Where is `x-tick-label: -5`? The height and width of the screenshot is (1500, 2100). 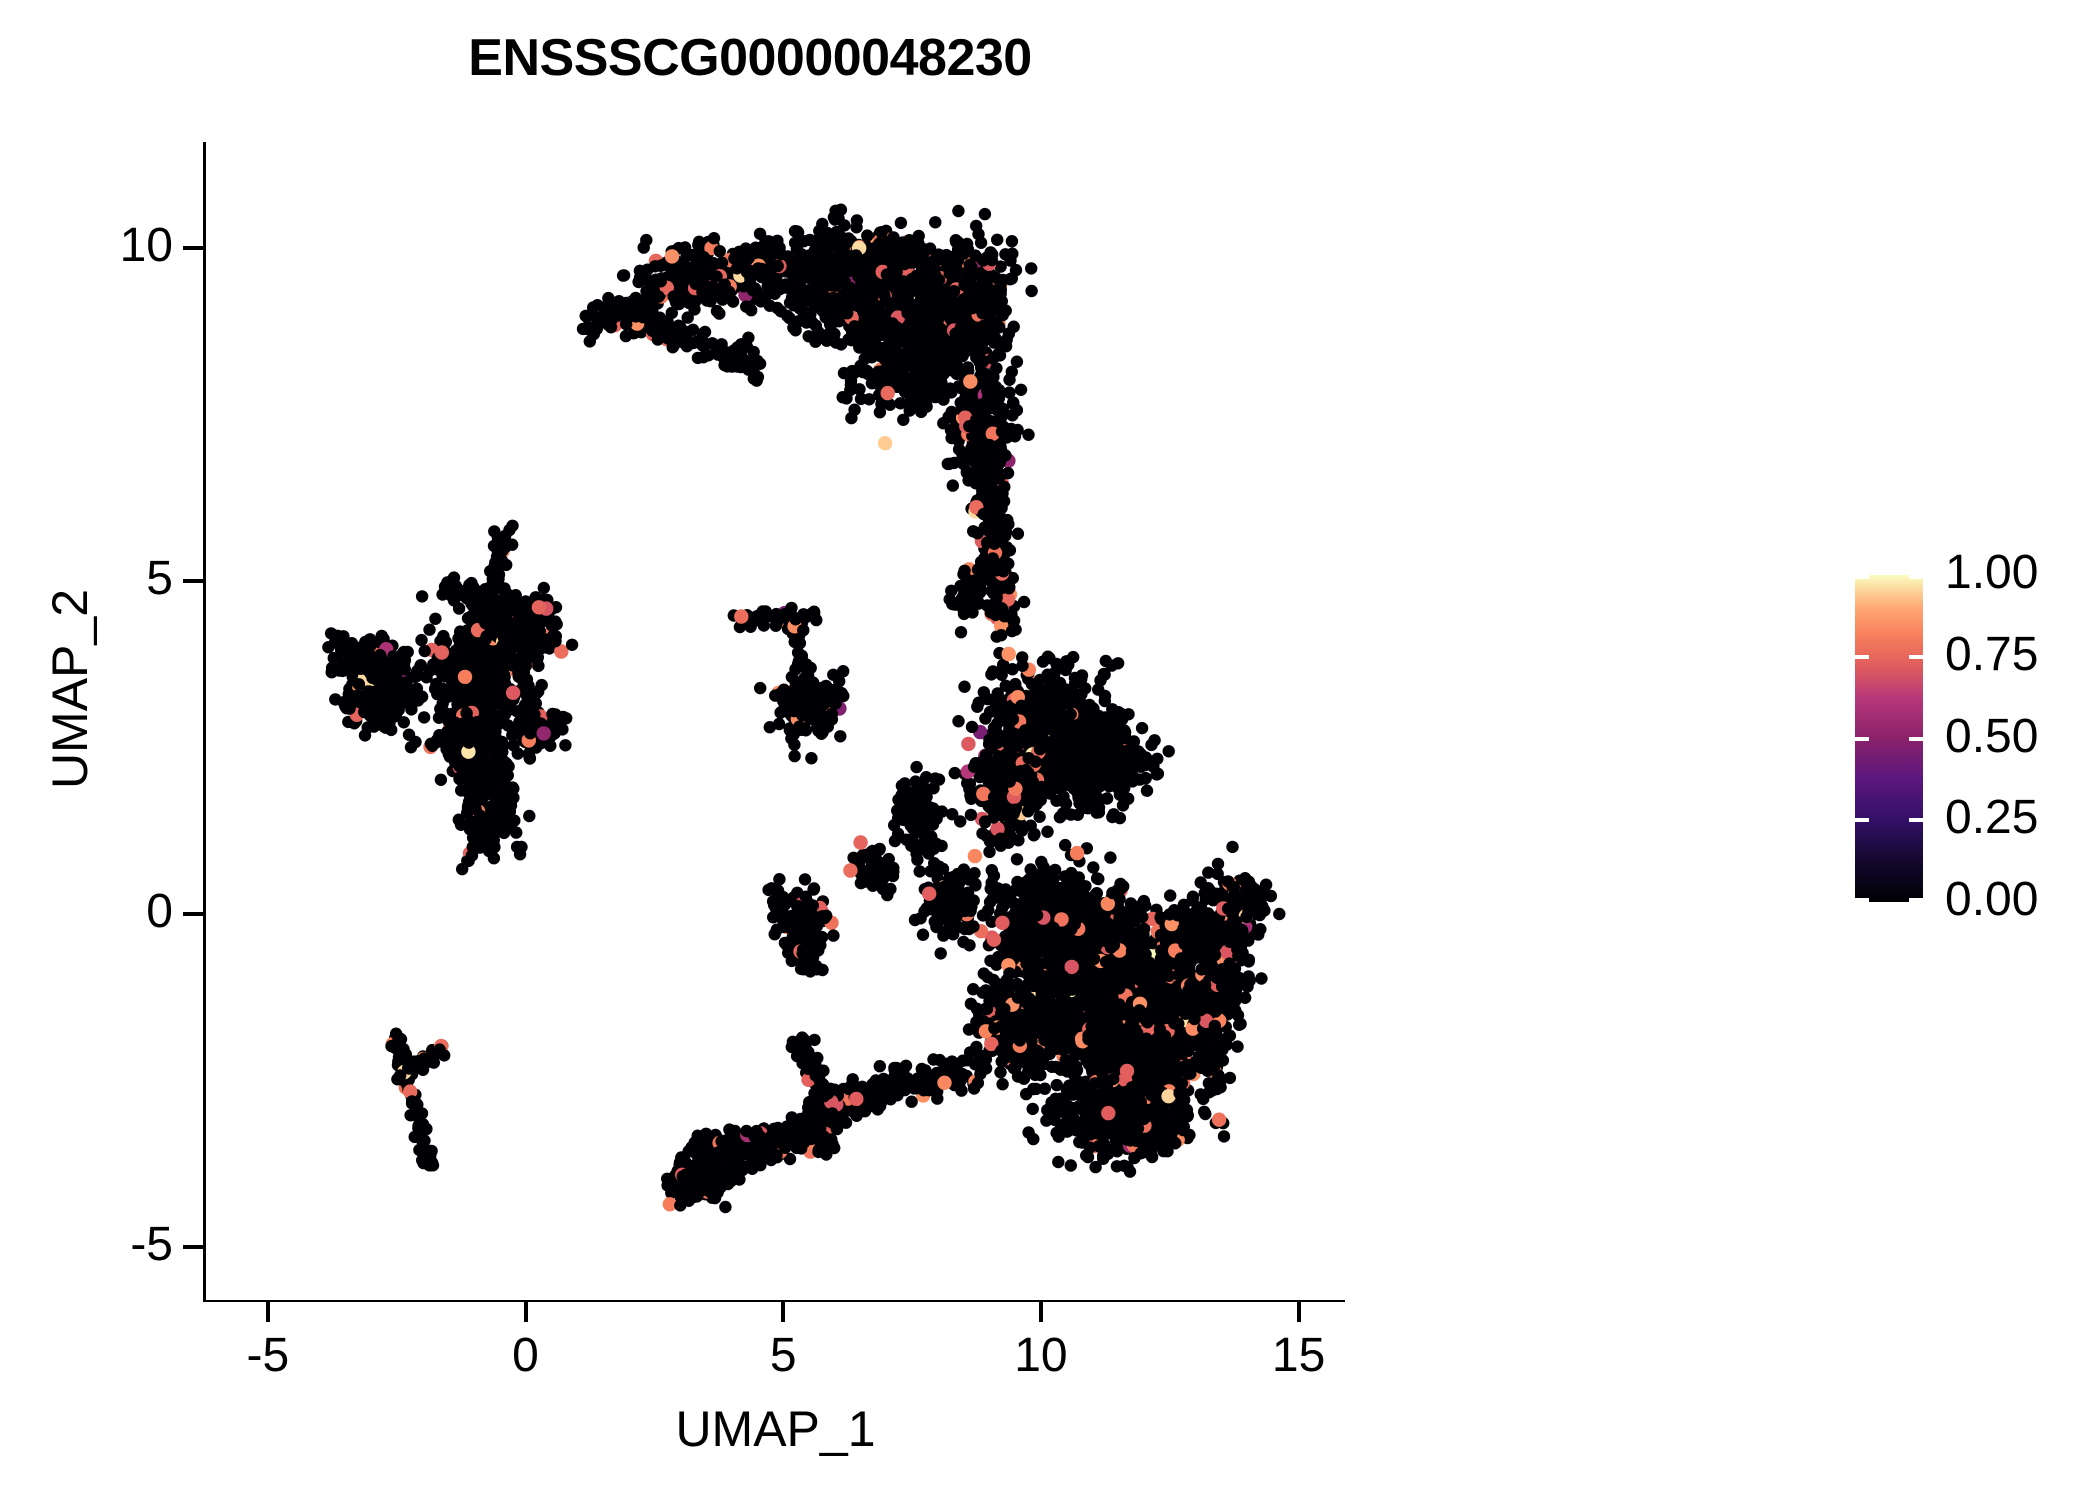
x-tick-label: -5 is located at coordinates (268, 1355).